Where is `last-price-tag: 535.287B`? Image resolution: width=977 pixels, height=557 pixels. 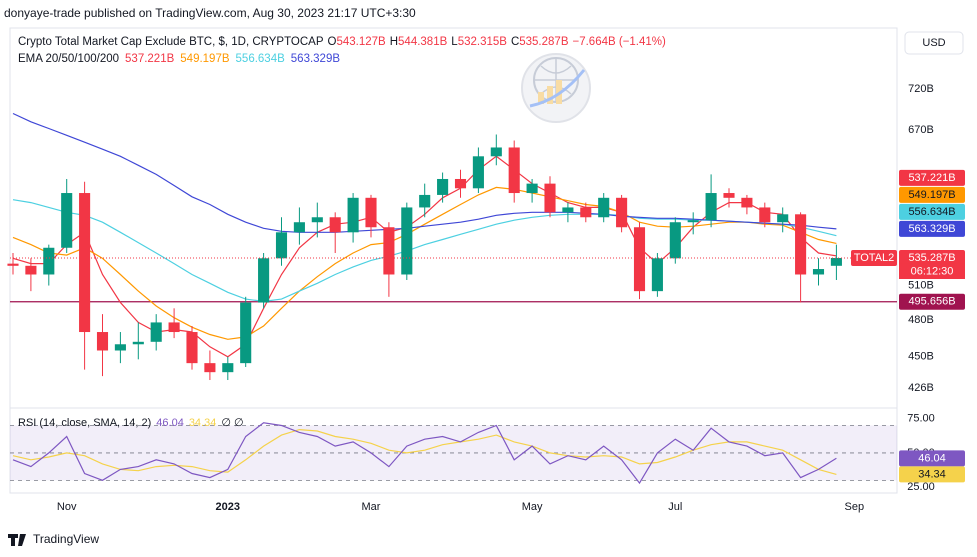
last-price-tag: 535.287B is located at coordinates (931, 258).